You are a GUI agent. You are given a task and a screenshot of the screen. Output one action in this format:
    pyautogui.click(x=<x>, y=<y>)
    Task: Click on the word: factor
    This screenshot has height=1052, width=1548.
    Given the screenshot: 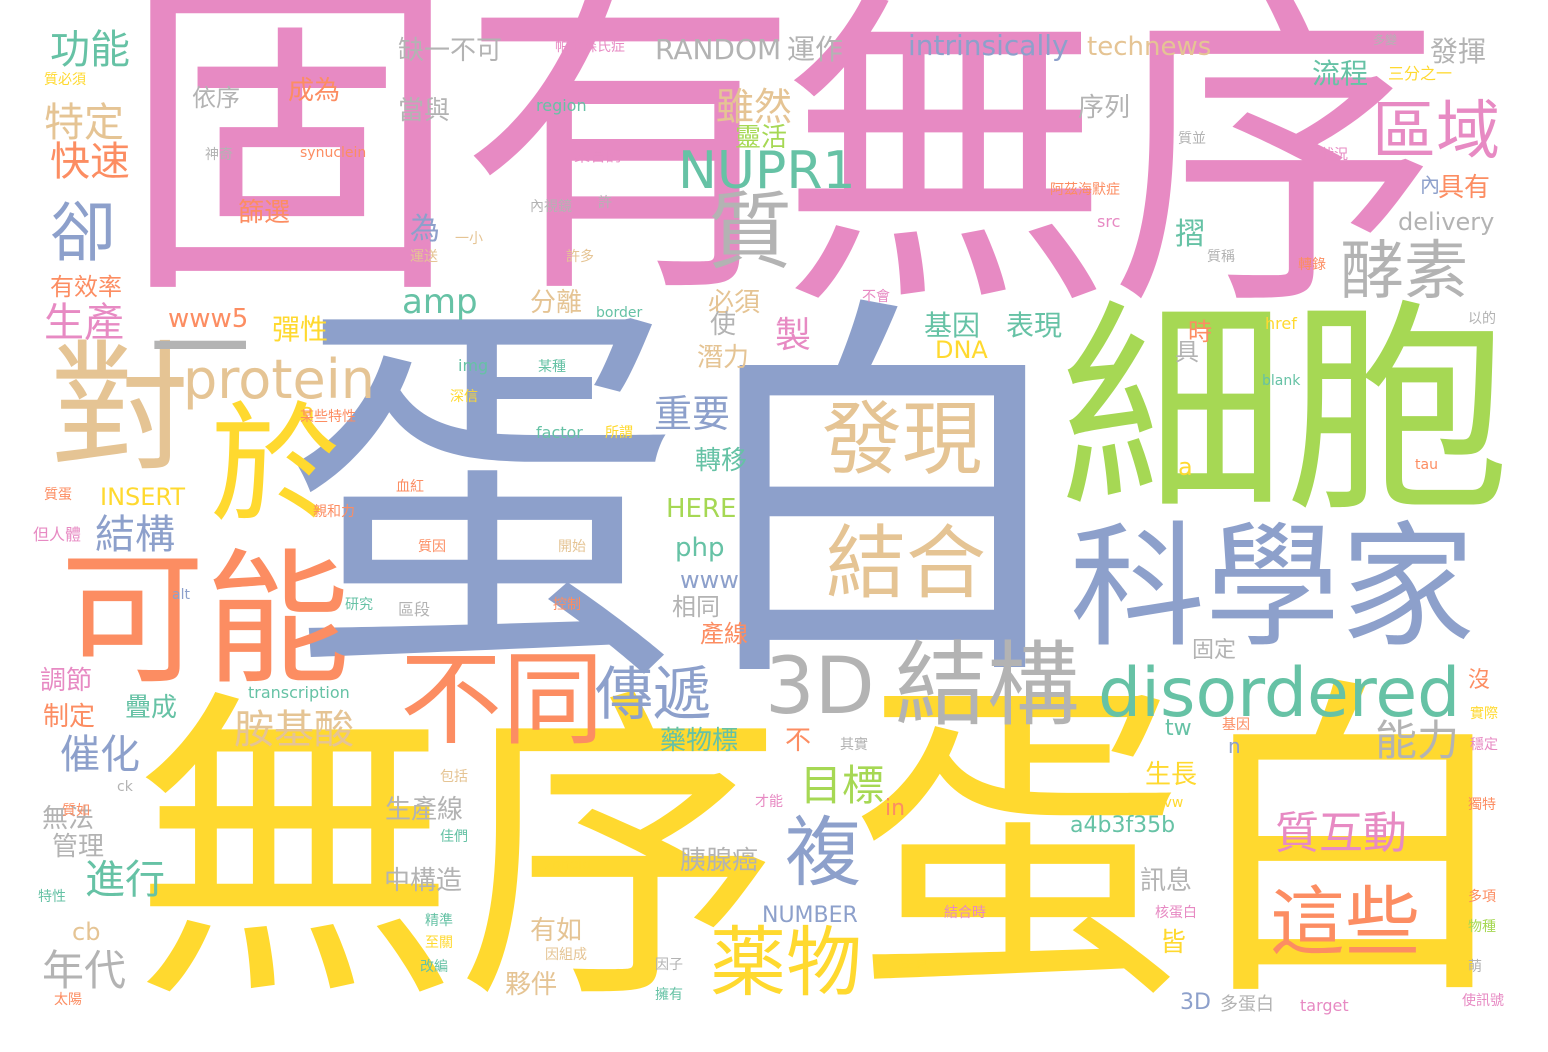 What is the action you would take?
    pyautogui.click(x=559, y=432)
    